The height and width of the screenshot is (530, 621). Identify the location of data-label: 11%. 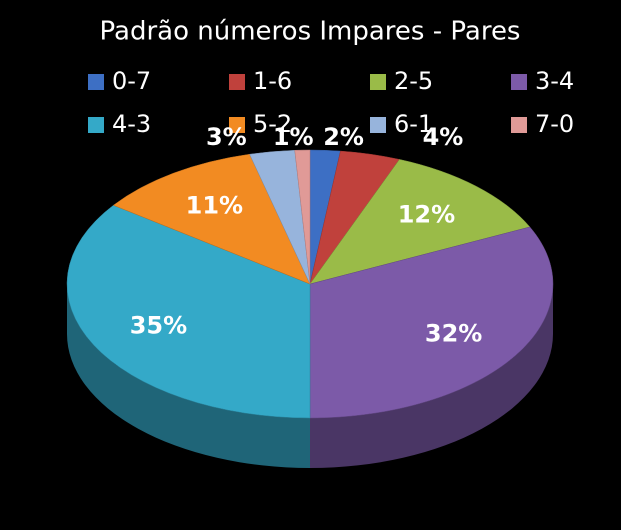
(214, 205).